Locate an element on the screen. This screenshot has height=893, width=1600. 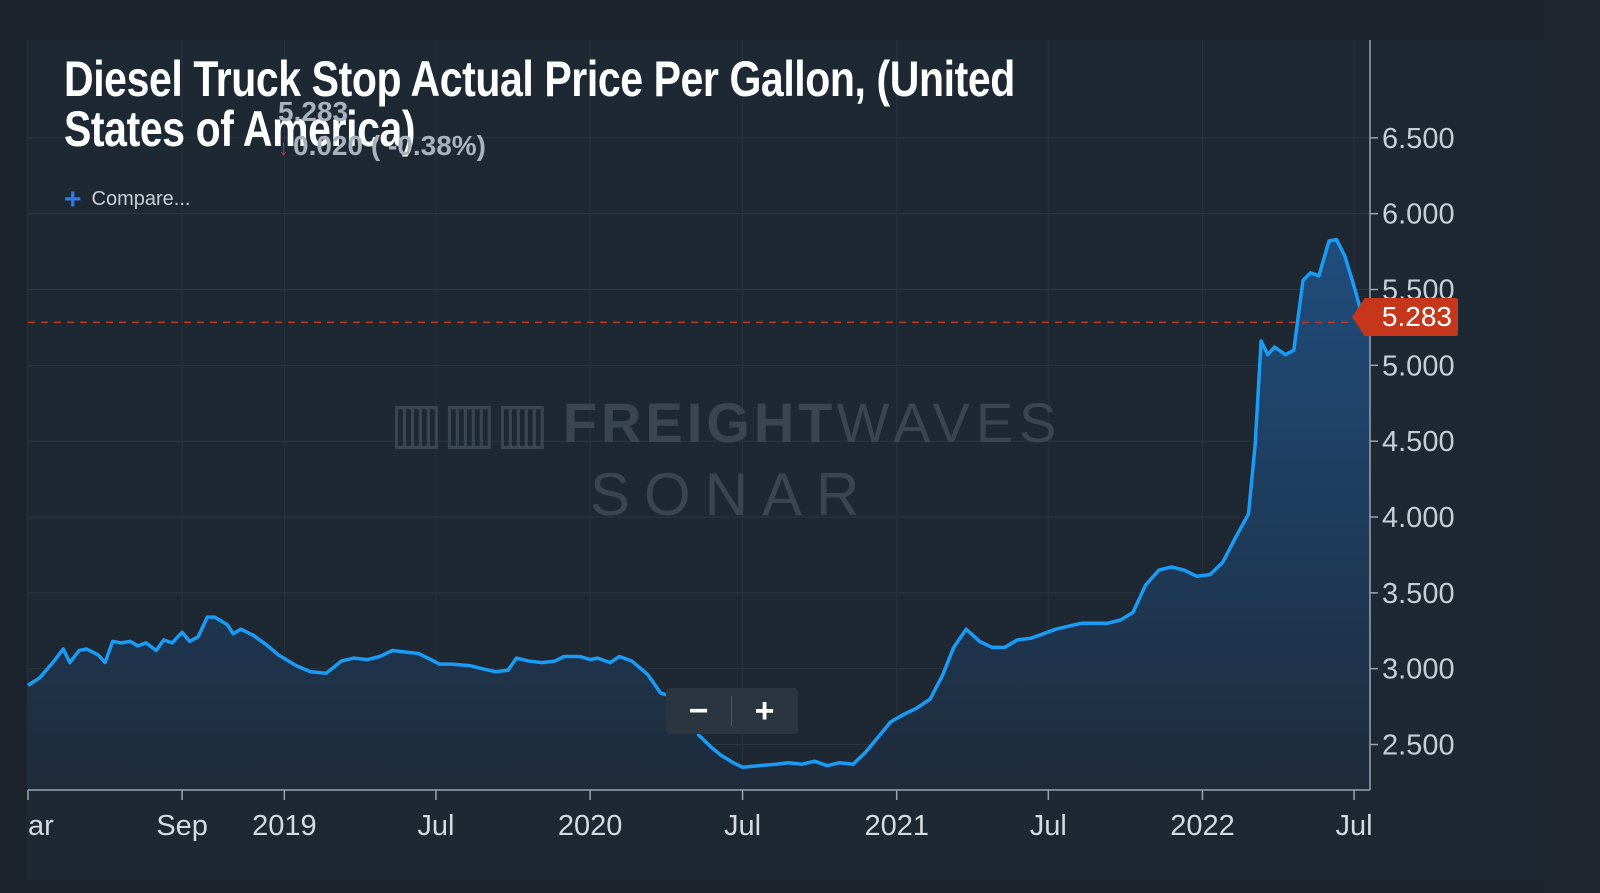
x-tick-label: 2020 is located at coordinates (590, 826).